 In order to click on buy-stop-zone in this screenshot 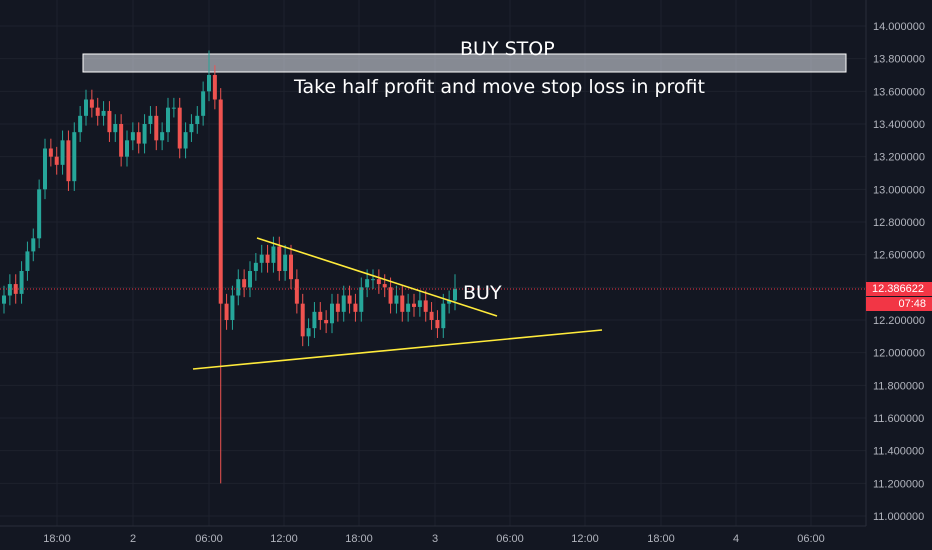, I will do `click(464, 63)`.